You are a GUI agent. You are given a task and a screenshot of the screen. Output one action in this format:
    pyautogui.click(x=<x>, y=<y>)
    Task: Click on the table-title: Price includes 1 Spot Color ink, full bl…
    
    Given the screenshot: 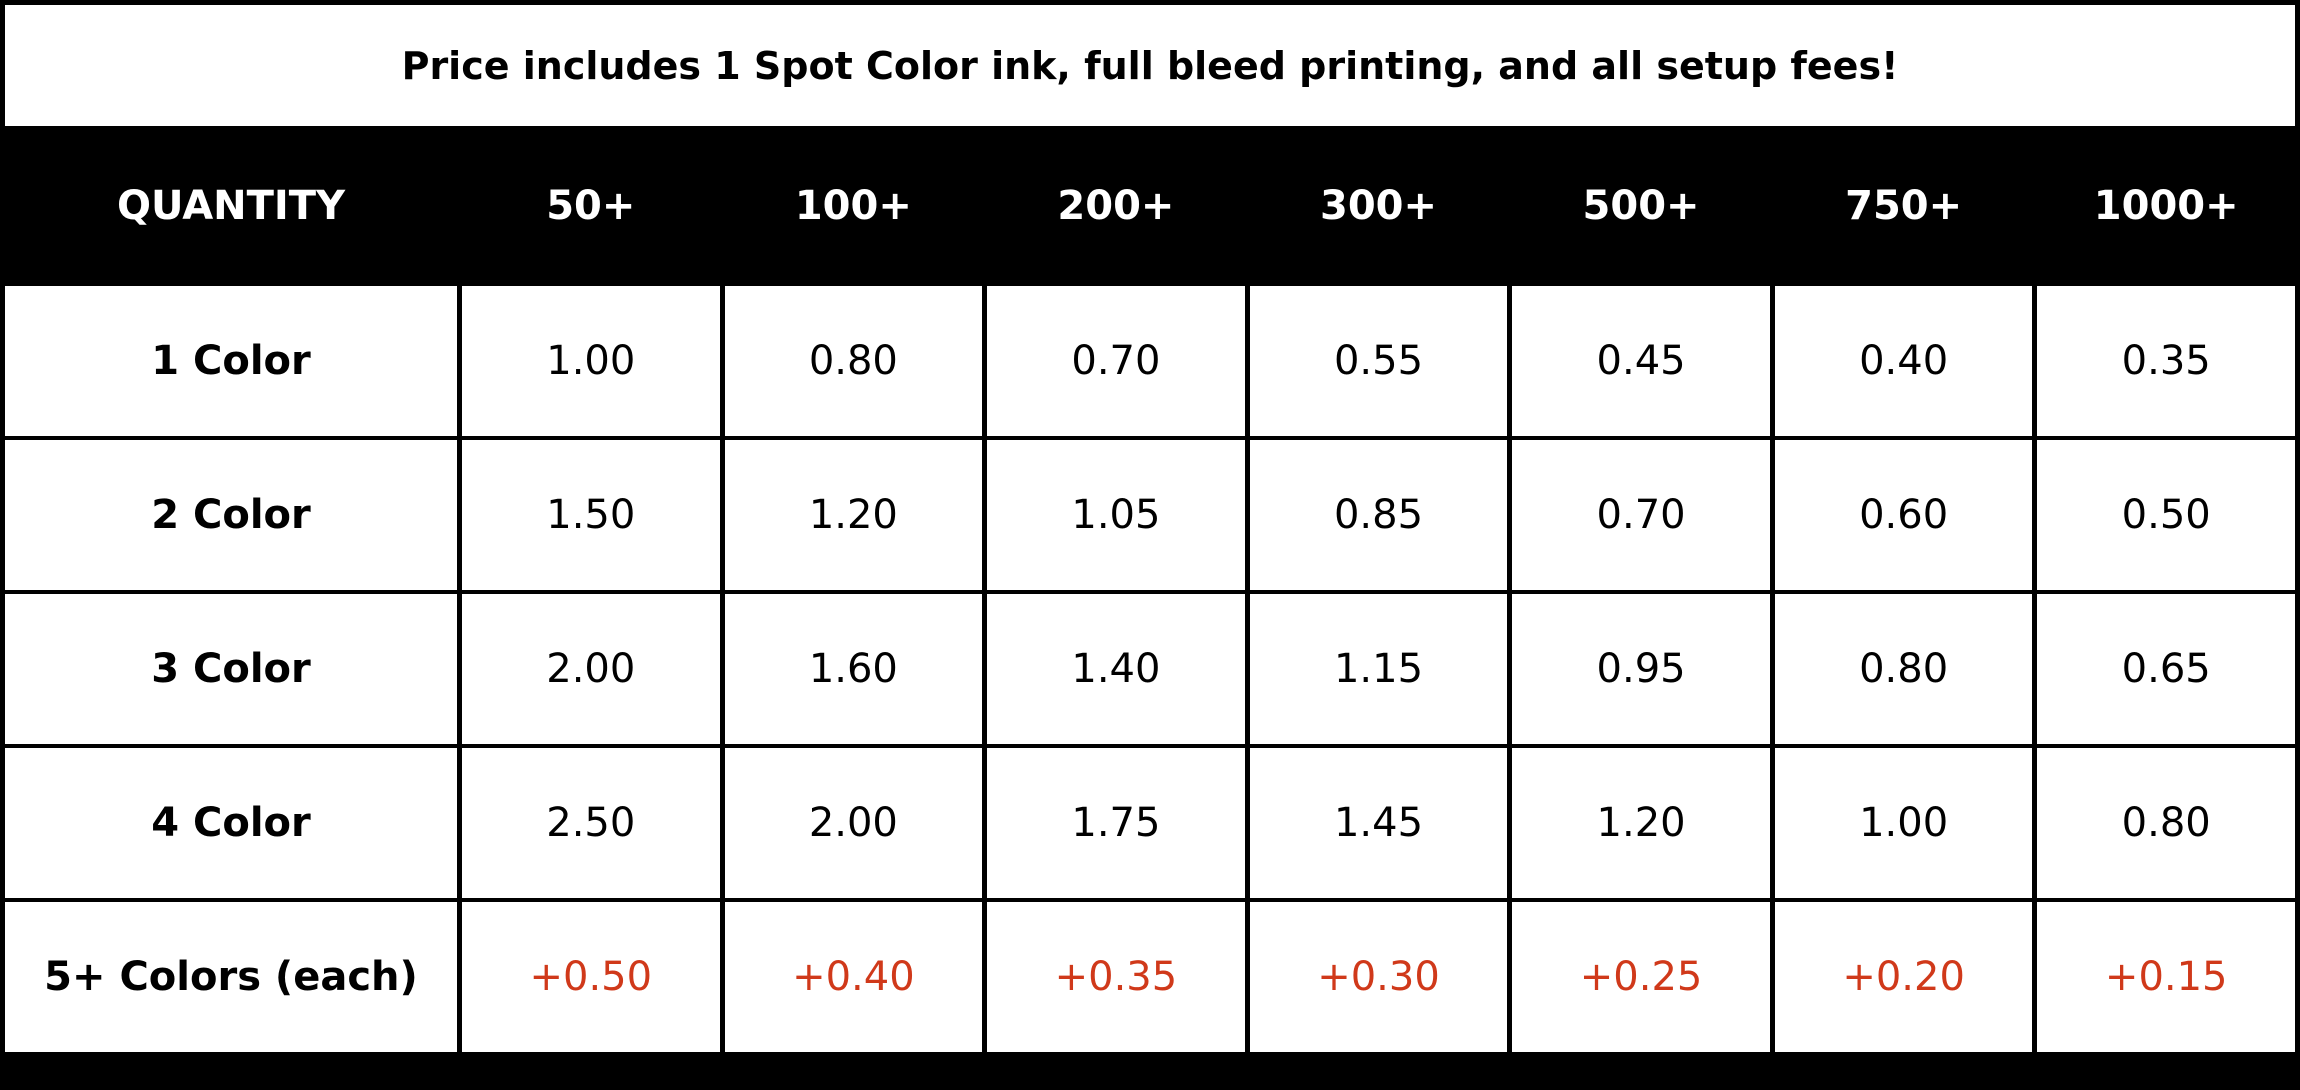 What is the action you would take?
    pyautogui.click(x=1150, y=65)
    